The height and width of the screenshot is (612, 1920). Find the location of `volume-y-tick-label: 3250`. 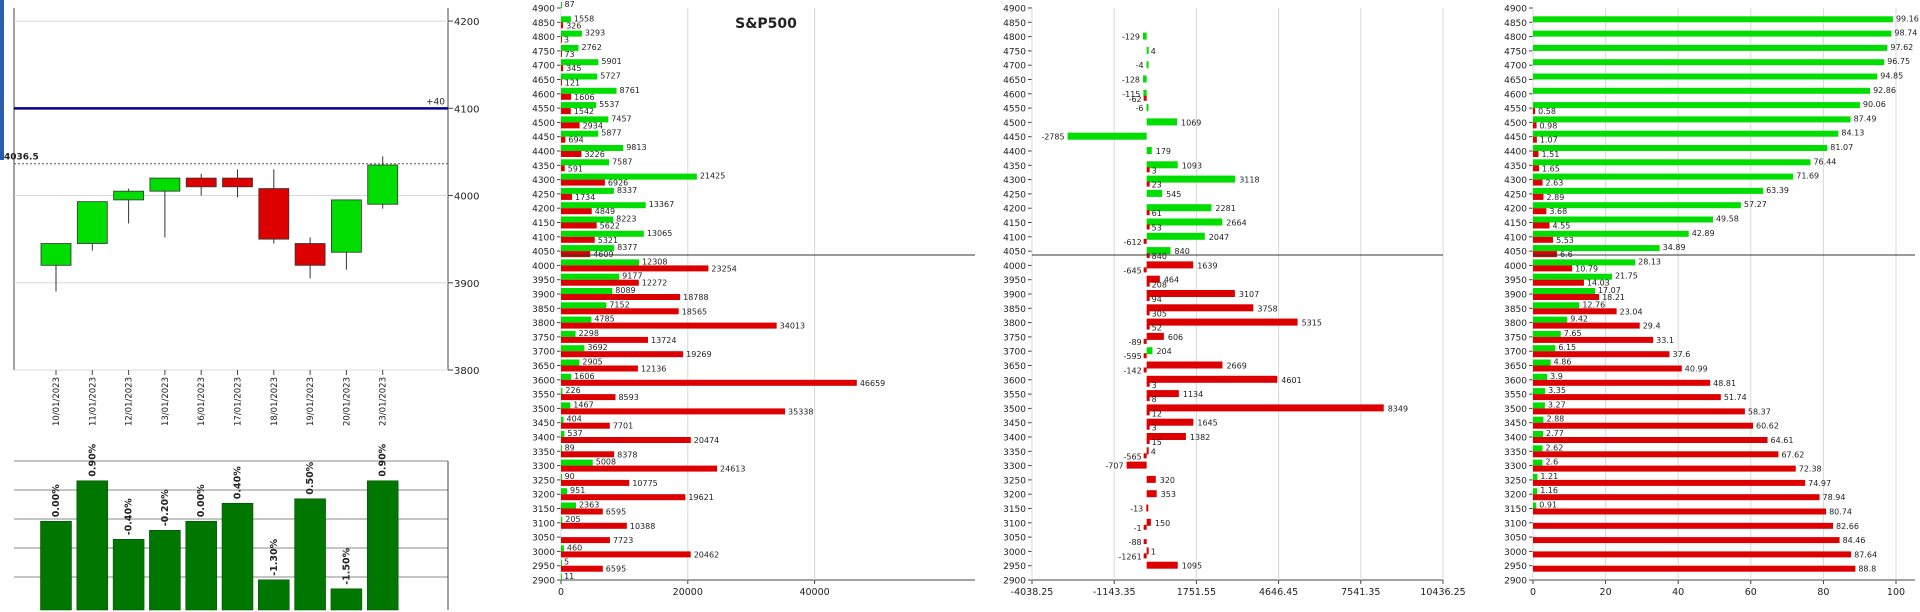

volume-y-tick-label: 3250 is located at coordinates (543, 481).